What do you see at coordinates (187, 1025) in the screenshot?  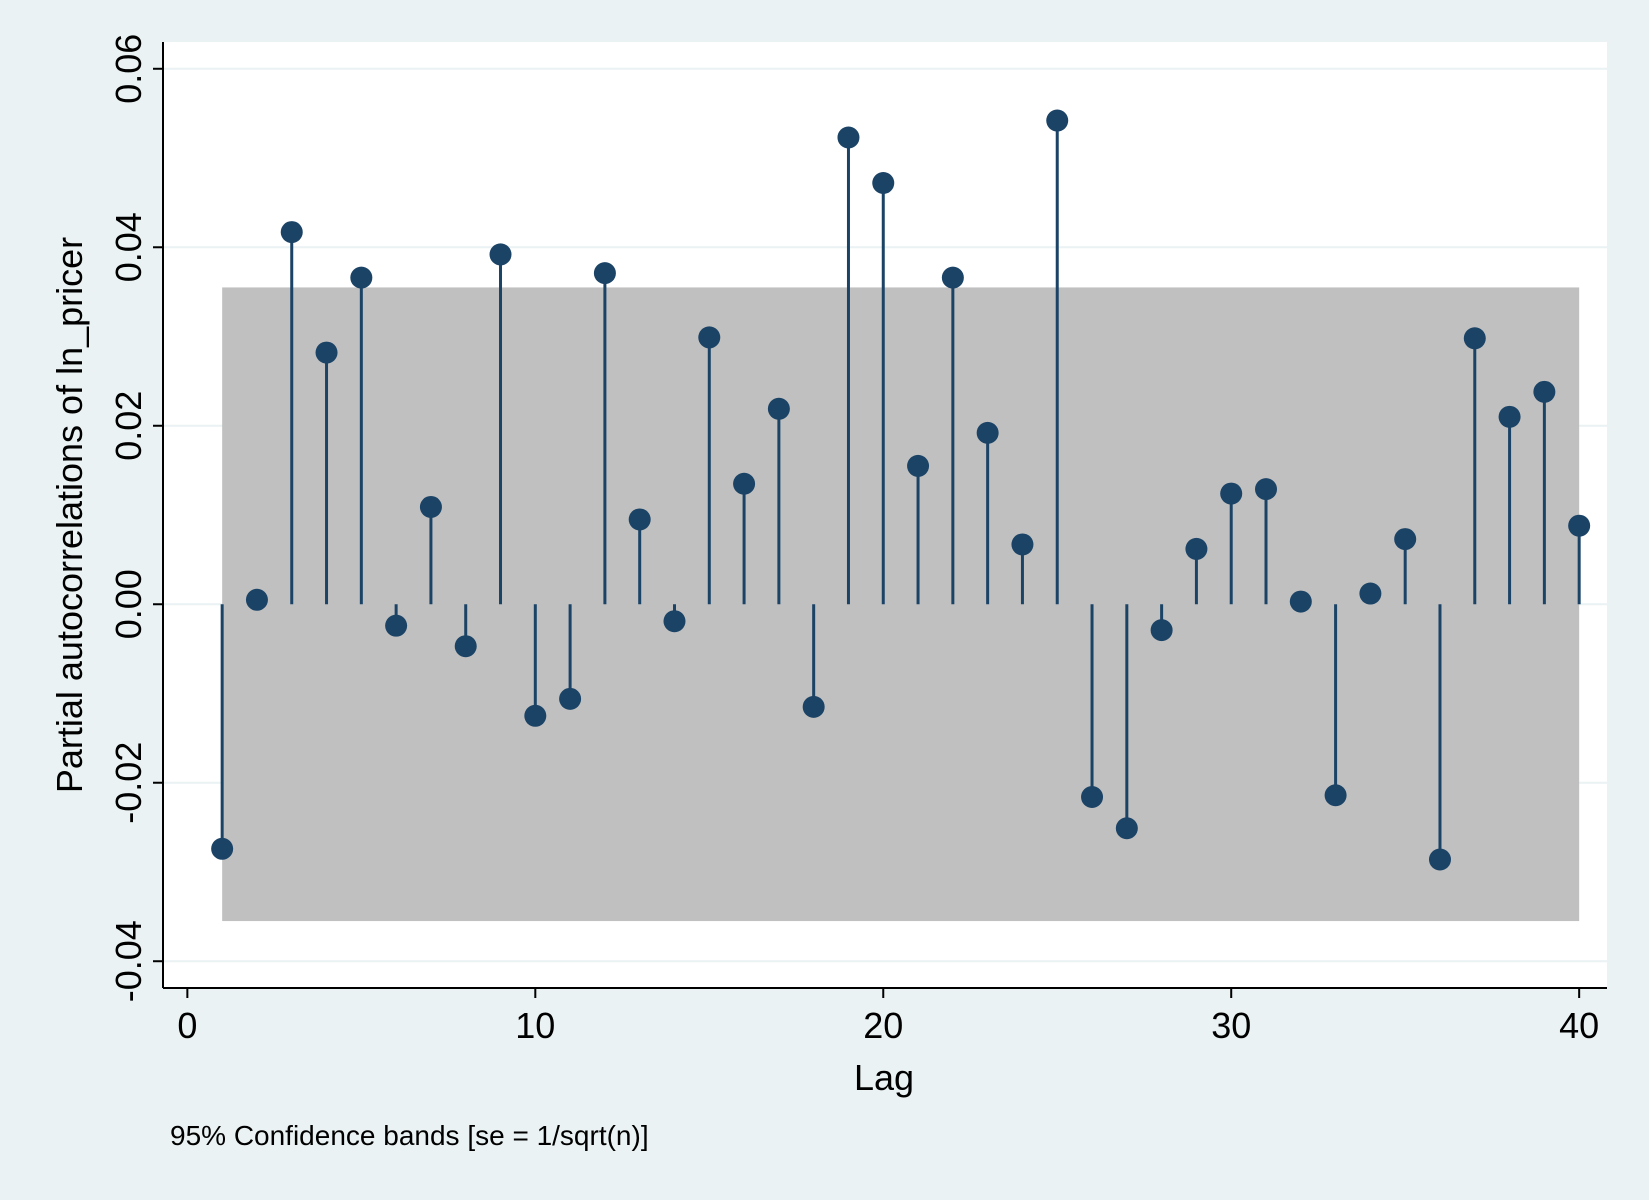 I see `x-tick-label-0: 0` at bounding box center [187, 1025].